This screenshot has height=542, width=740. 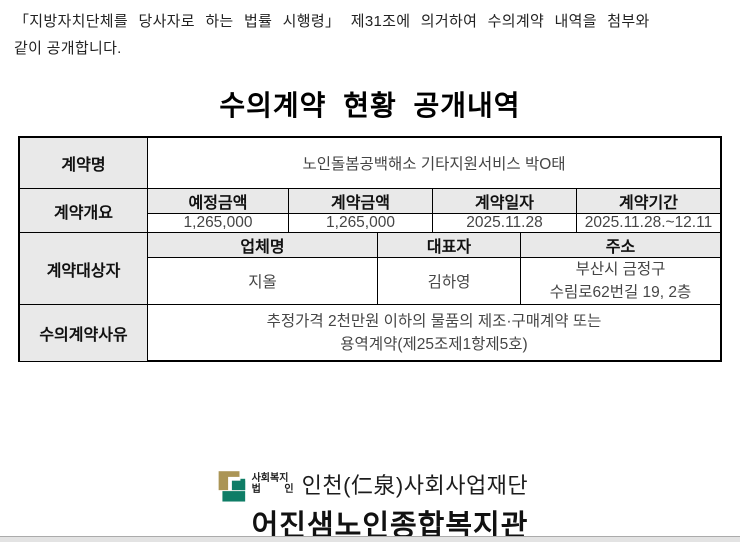 I want to click on header-contract-amount: 계약금액, so click(x=360, y=201).